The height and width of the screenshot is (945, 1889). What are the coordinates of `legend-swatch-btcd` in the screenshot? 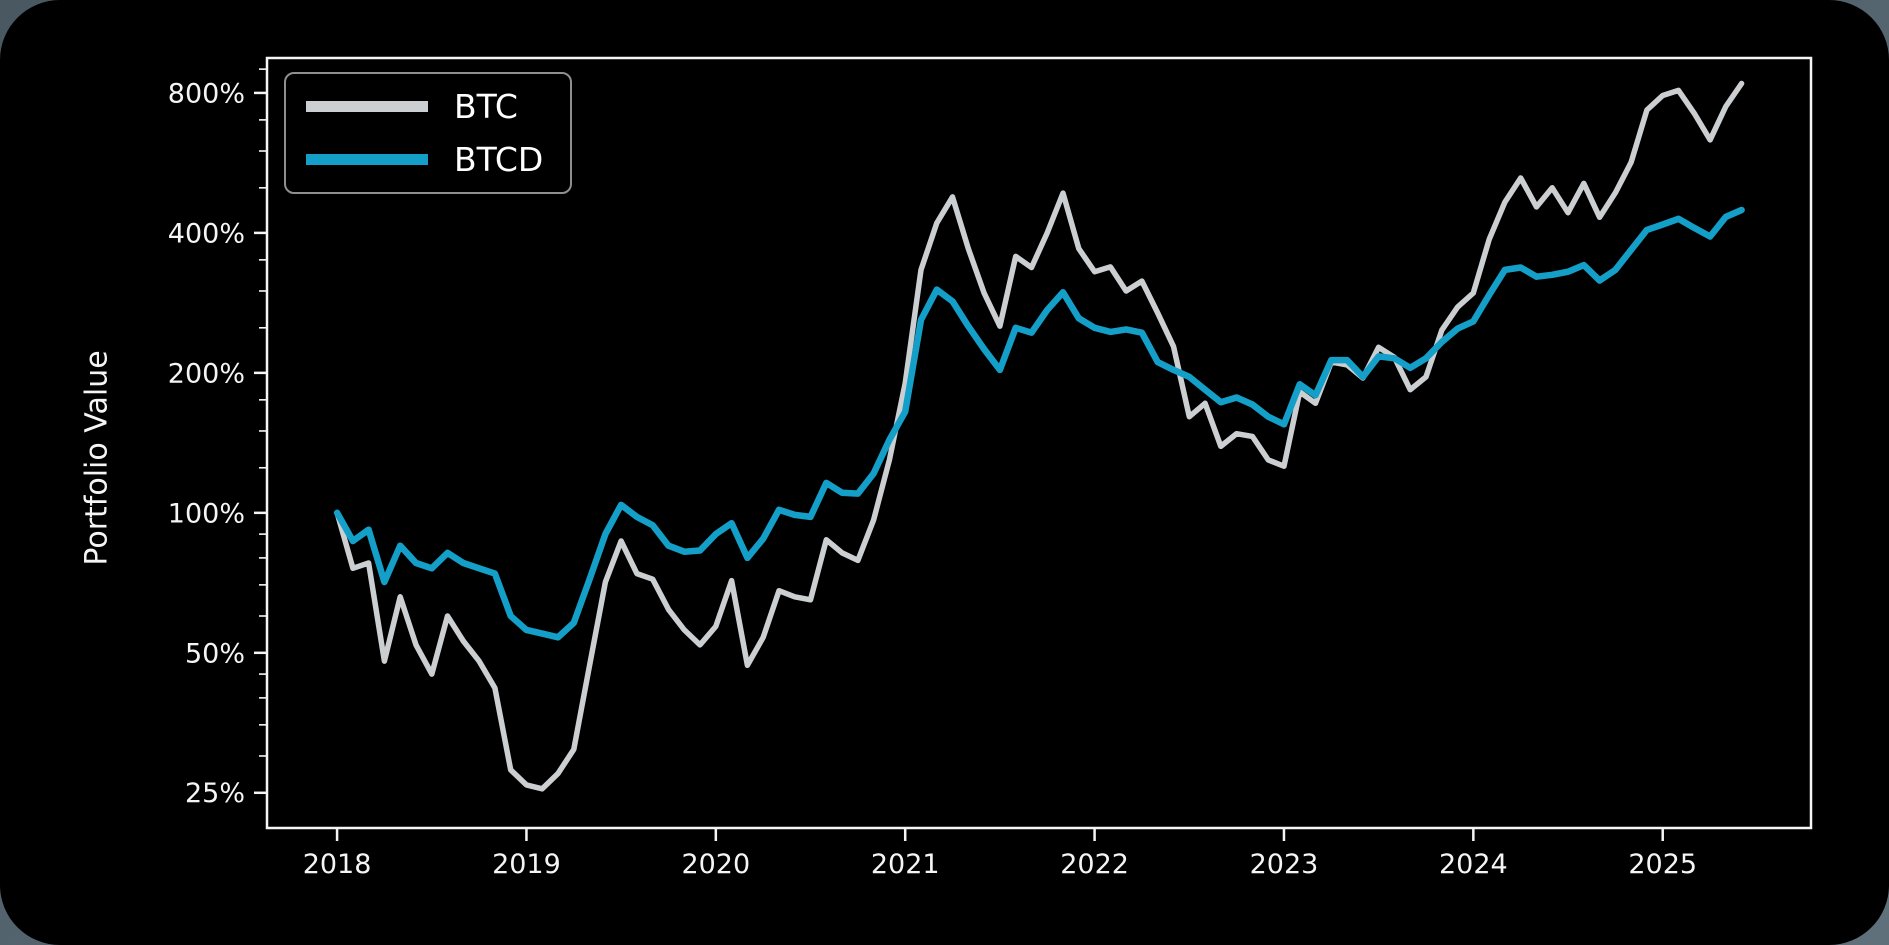 It's located at (367, 159).